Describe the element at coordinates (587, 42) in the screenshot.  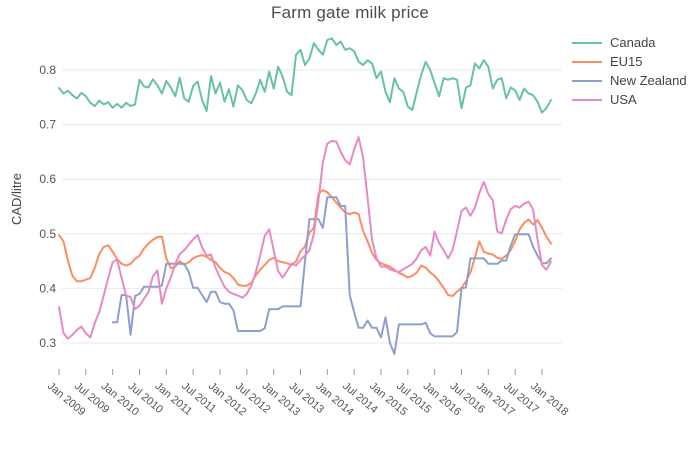
I see `canada-line-swatch-icon` at that location.